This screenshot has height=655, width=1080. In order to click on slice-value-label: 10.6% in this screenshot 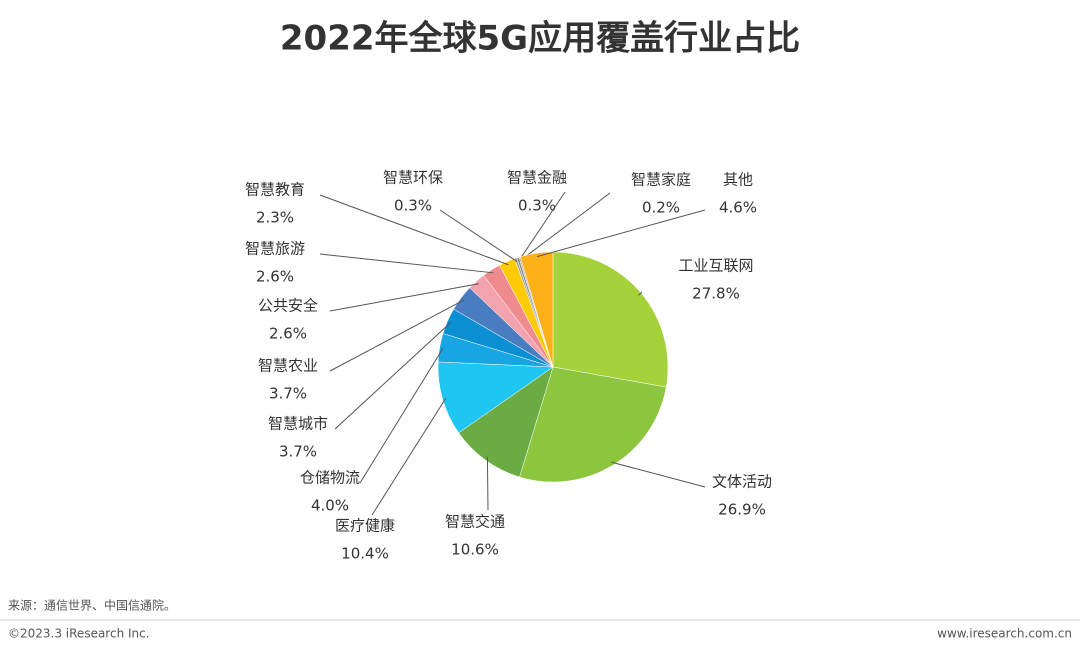, I will do `click(475, 550)`.